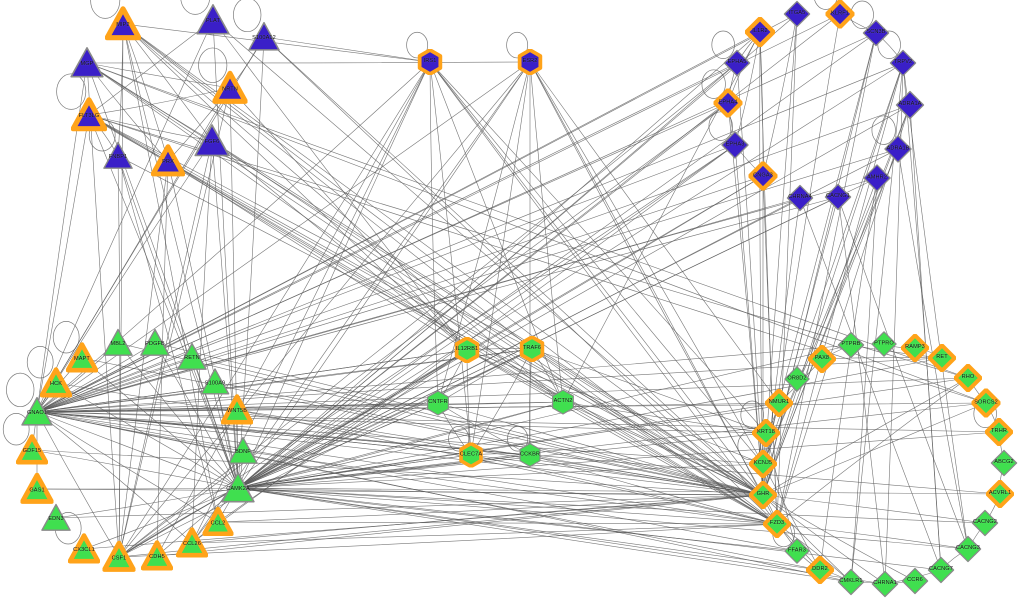  What do you see at coordinates (168, 161) in the screenshot?
I see `graph-node-prx: PRX` at bounding box center [168, 161].